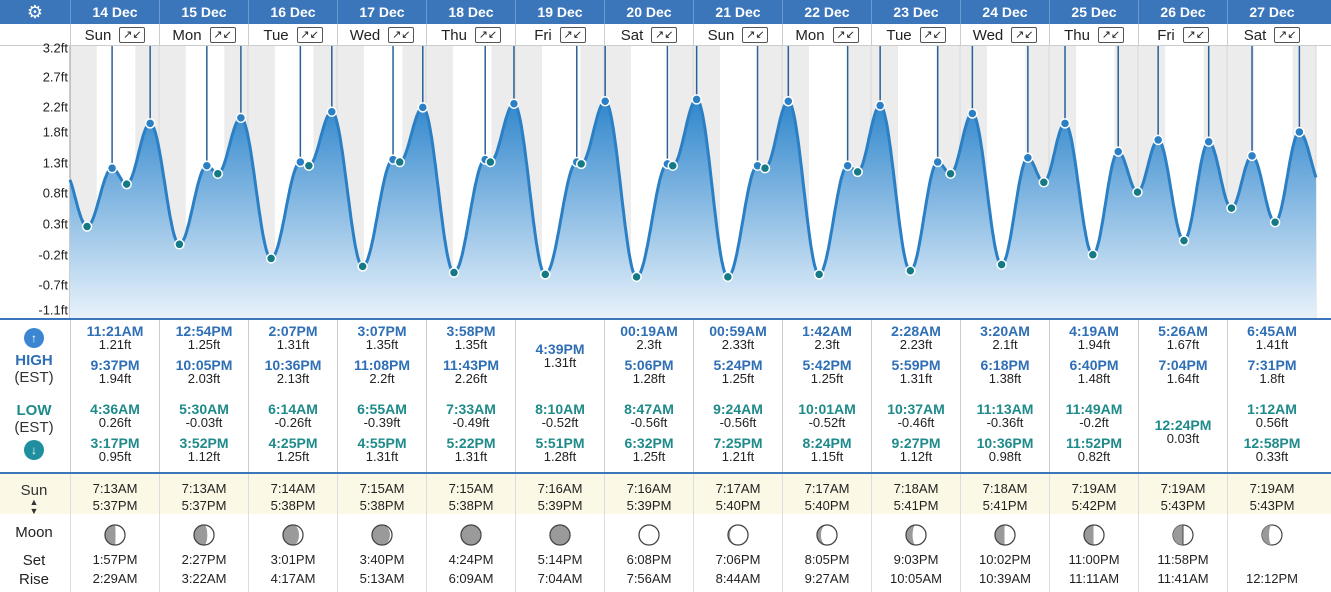 This screenshot has width=1331, height=592. Describe the element at coordinates (827, 416) in the screenshot. I see `low-tide-entry: 10:01AM -0.52ft` at that location.